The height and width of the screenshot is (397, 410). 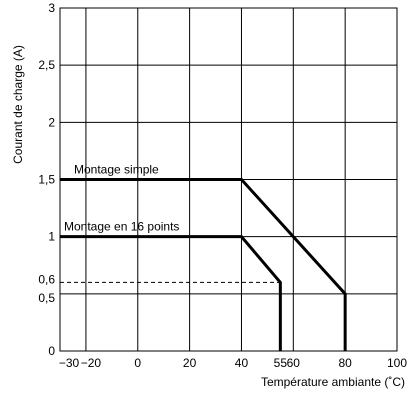 I want to click on y-tick-label: 0,5, so click(x=46, y=298).